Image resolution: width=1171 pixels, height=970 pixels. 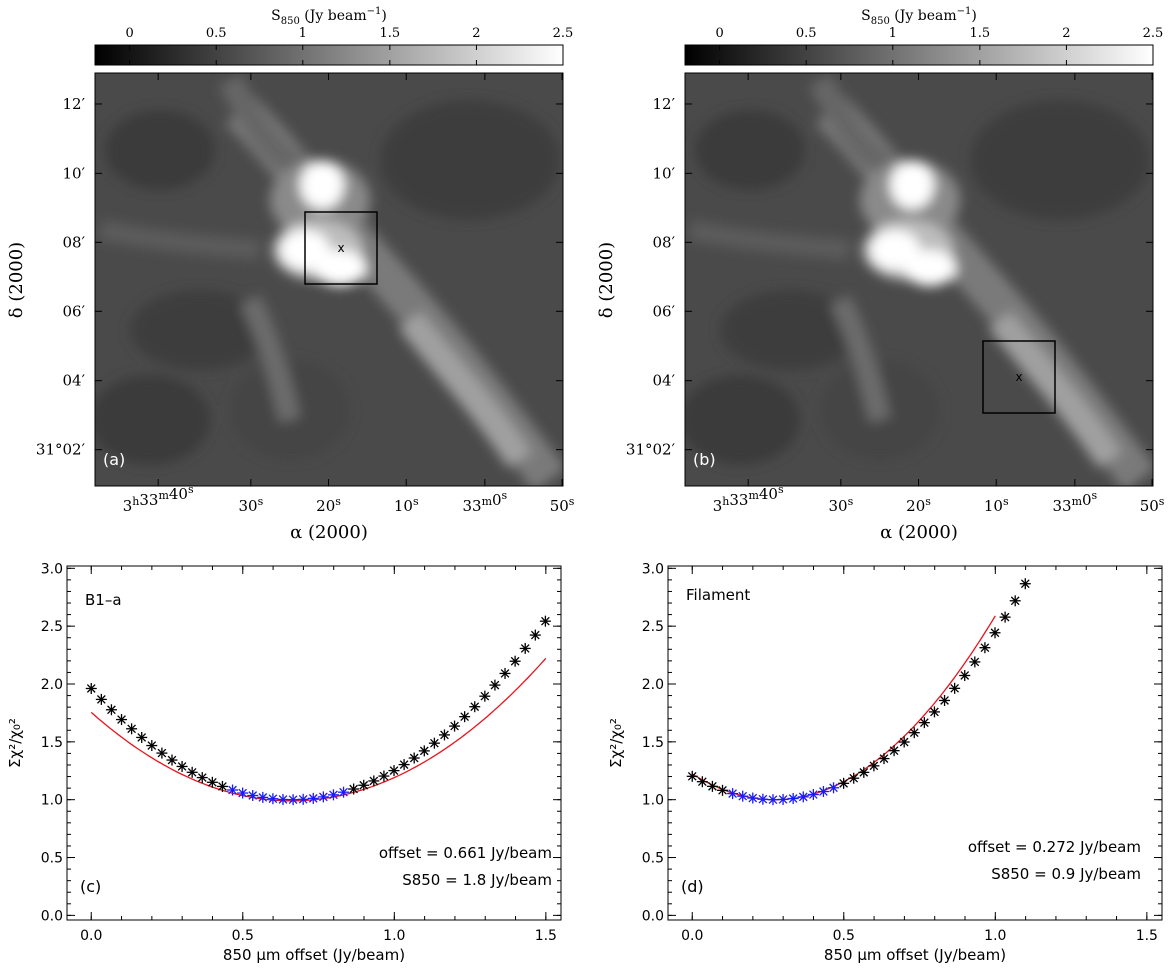 I want to click on y-tick-label: 12′, so click(x=664, y=104).